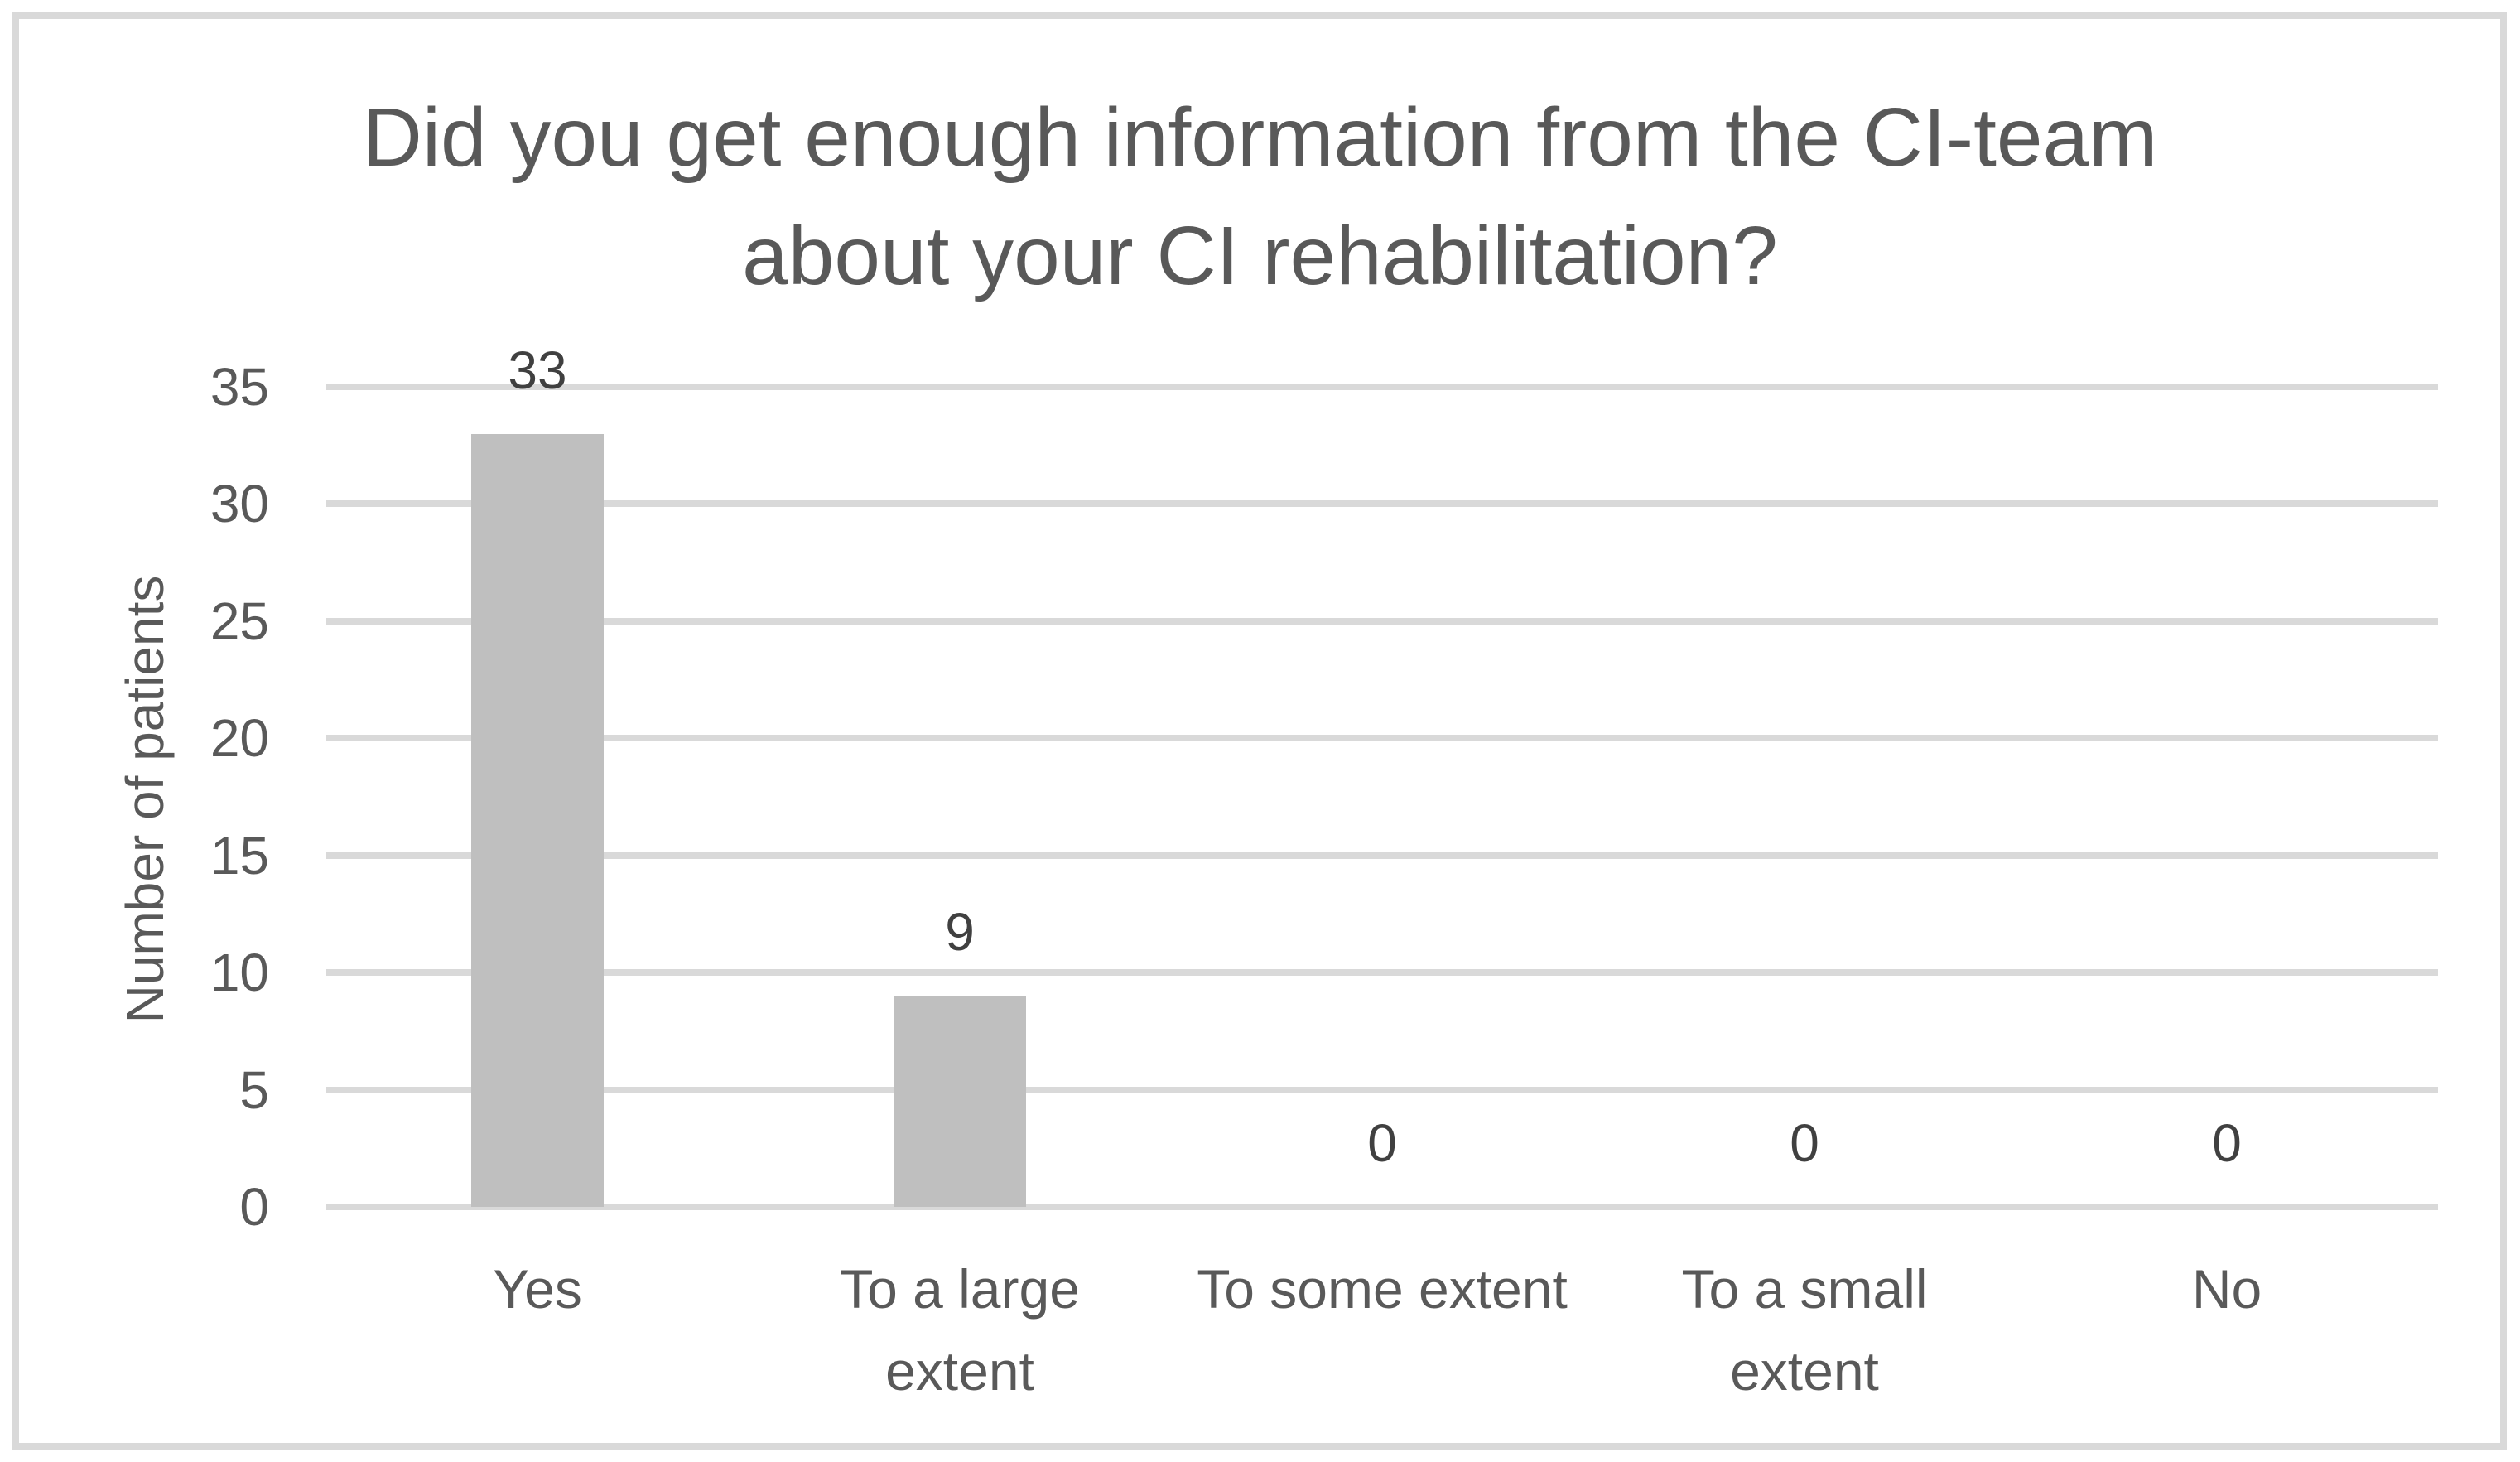 The width and height of the screenshot is (2520, 1462). What do you see at coordinates (239, 855) in the screenshot?
I see `y-tick-label-15: 15` at bounding box center [239, 855].